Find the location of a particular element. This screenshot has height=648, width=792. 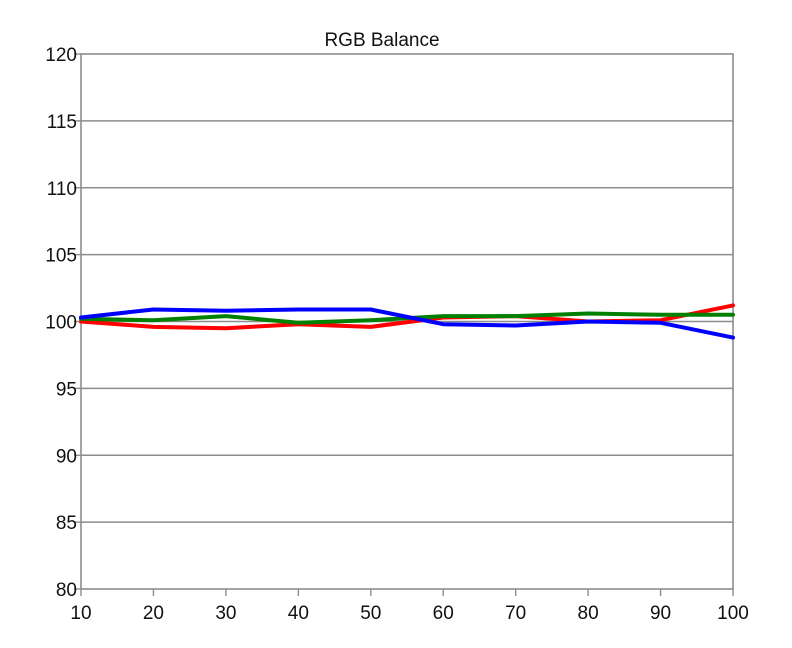

chart-title: RGB Balance is located at coordinates (381, 40).